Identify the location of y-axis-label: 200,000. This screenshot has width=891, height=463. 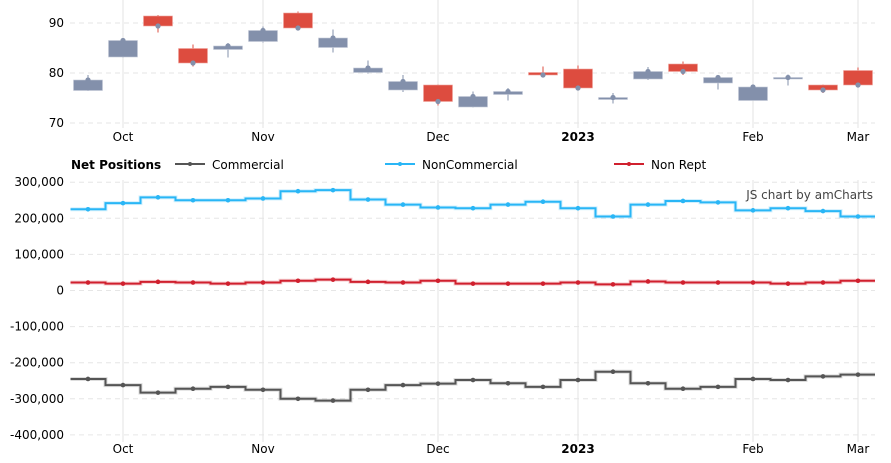
(39, 218).